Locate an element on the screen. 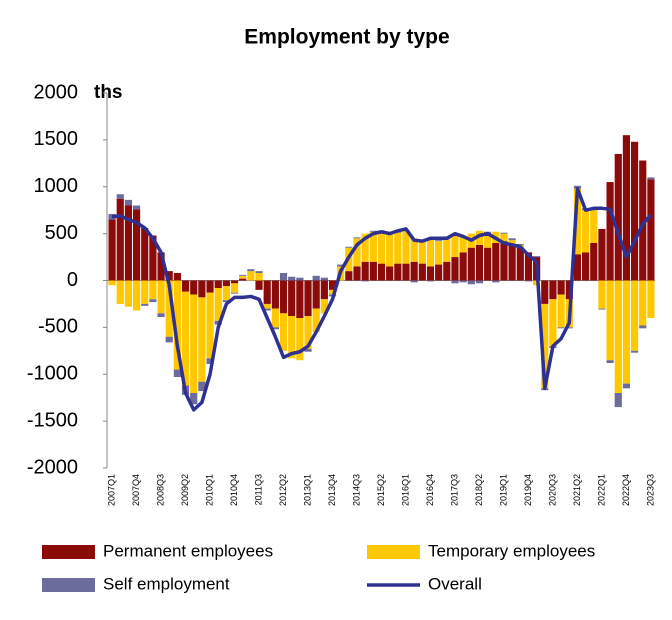 The image size is (672, 620). x-tick-label: 2017Q3 is located at coordinates (454, 490).